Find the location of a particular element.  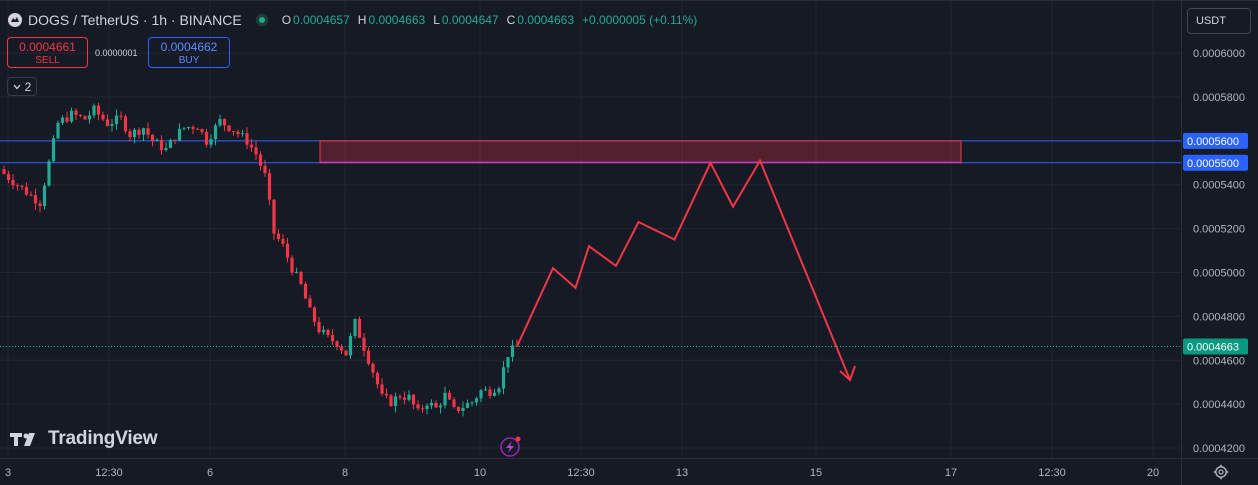

price-tick-label: 0.0005400 is located at coordinates (1219, 186).